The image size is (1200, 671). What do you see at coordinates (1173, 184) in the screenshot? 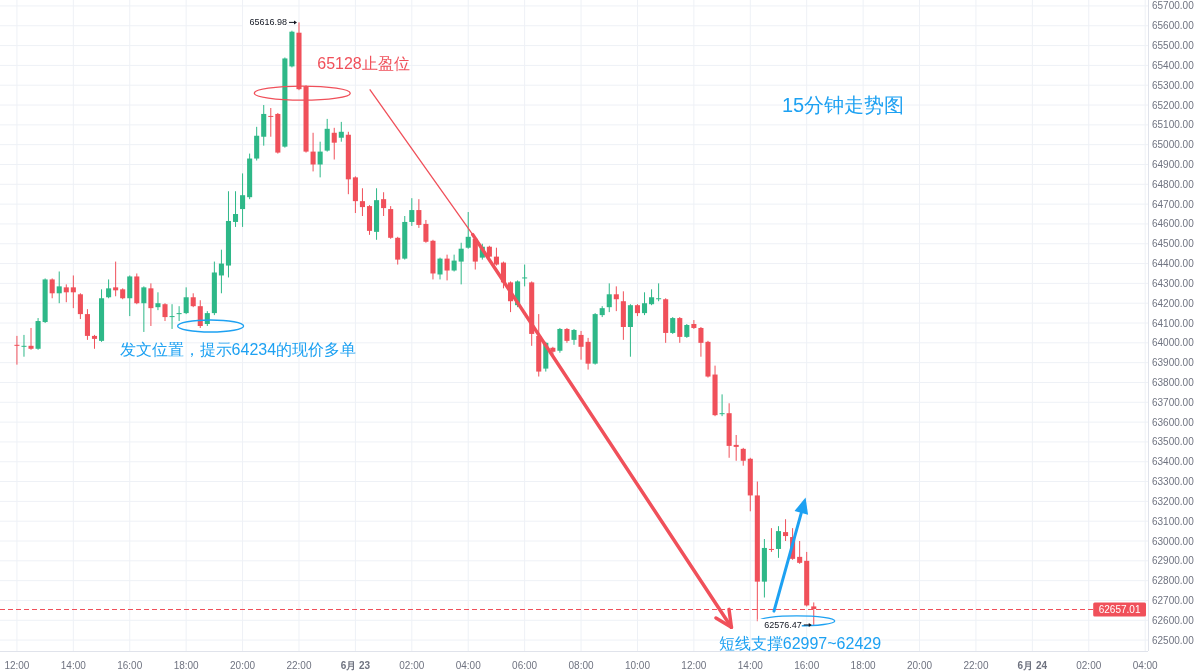
I see `y-tick-label: 64800.00` at bounding box center [1173, 184].